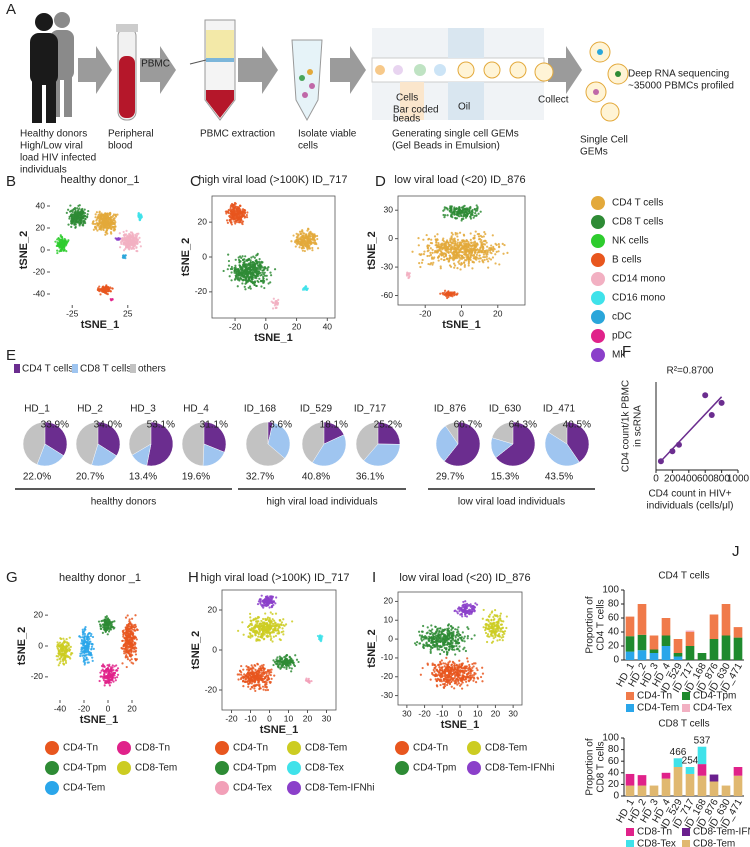 The width and height of the screenshot is (750, 847). I want to click on x-tick-label: 40, so click(328, 326).